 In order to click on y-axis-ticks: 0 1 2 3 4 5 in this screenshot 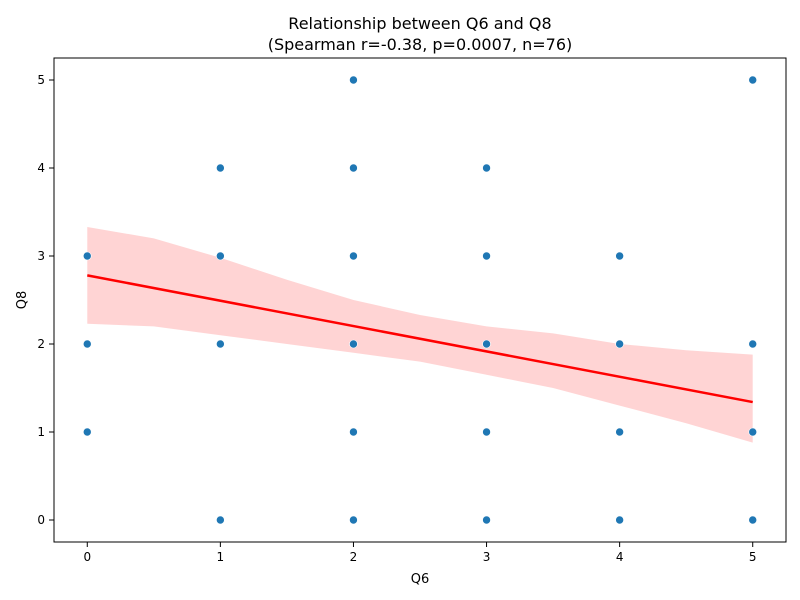, I will do `click(45, 300)`.